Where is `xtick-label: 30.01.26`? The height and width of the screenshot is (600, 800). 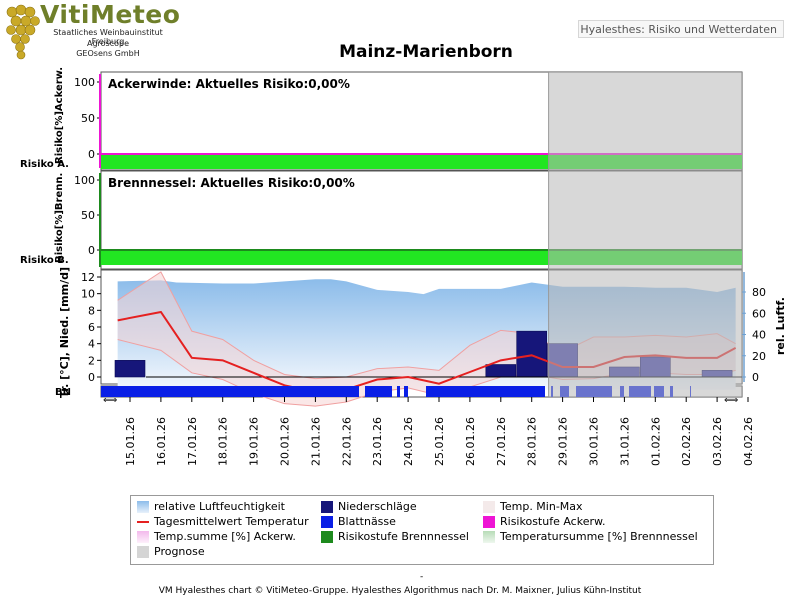
xtick-label: 30.01.26 is located at coordinates (594, 441).